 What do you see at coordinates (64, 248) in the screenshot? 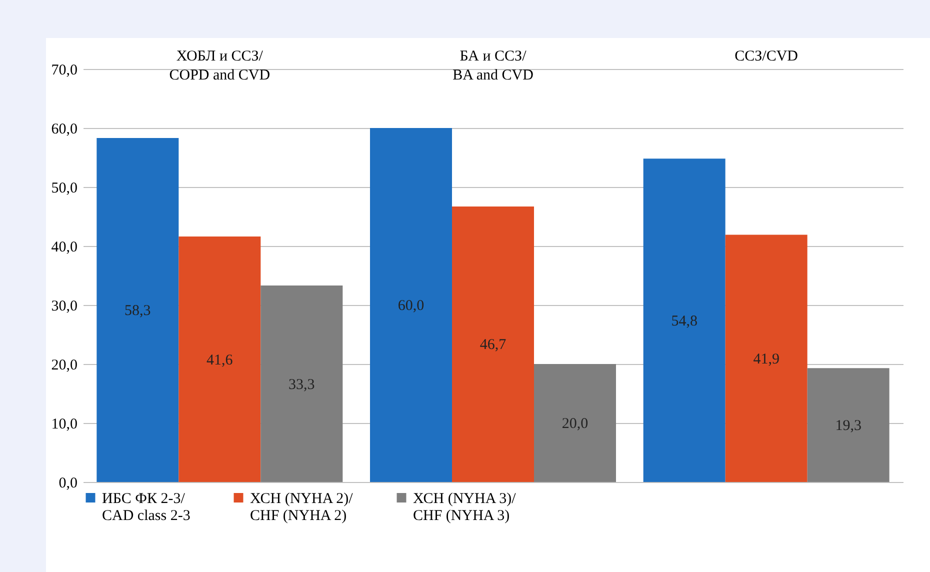
I see `y-tick-label: 40,0` at bounding box center [64, 248].